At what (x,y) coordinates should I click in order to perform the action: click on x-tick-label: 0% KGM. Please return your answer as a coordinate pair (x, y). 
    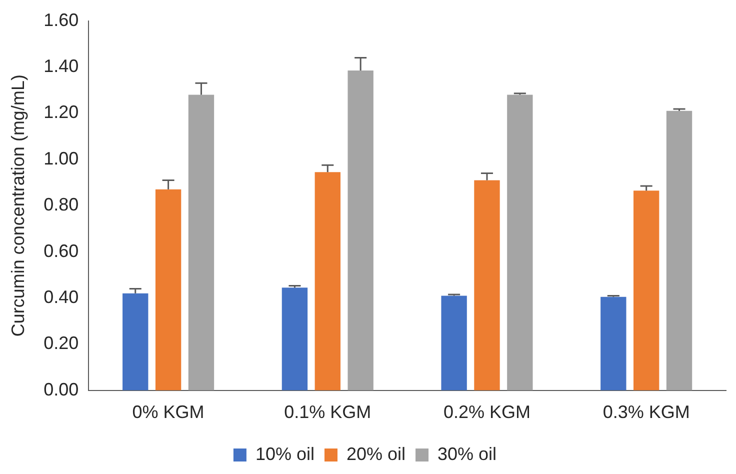
    Looking at the image, I should click on (168, 412).